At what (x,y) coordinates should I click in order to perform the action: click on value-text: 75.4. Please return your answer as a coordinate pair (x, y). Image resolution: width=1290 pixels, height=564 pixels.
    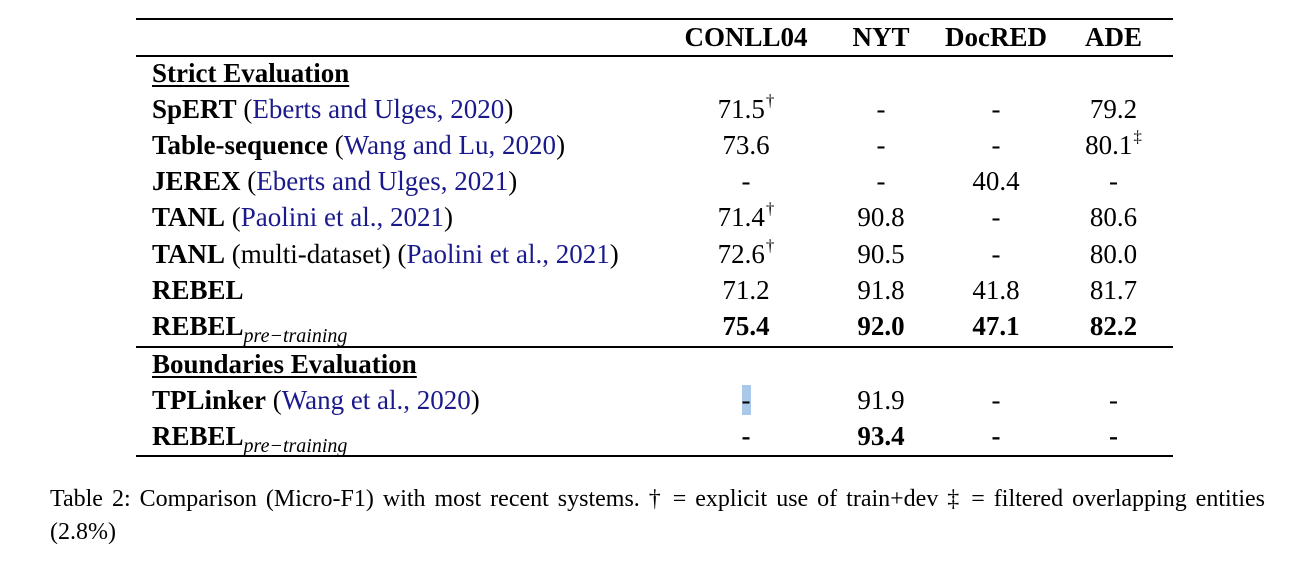
    Looking at the image, I should click on (746, 326).